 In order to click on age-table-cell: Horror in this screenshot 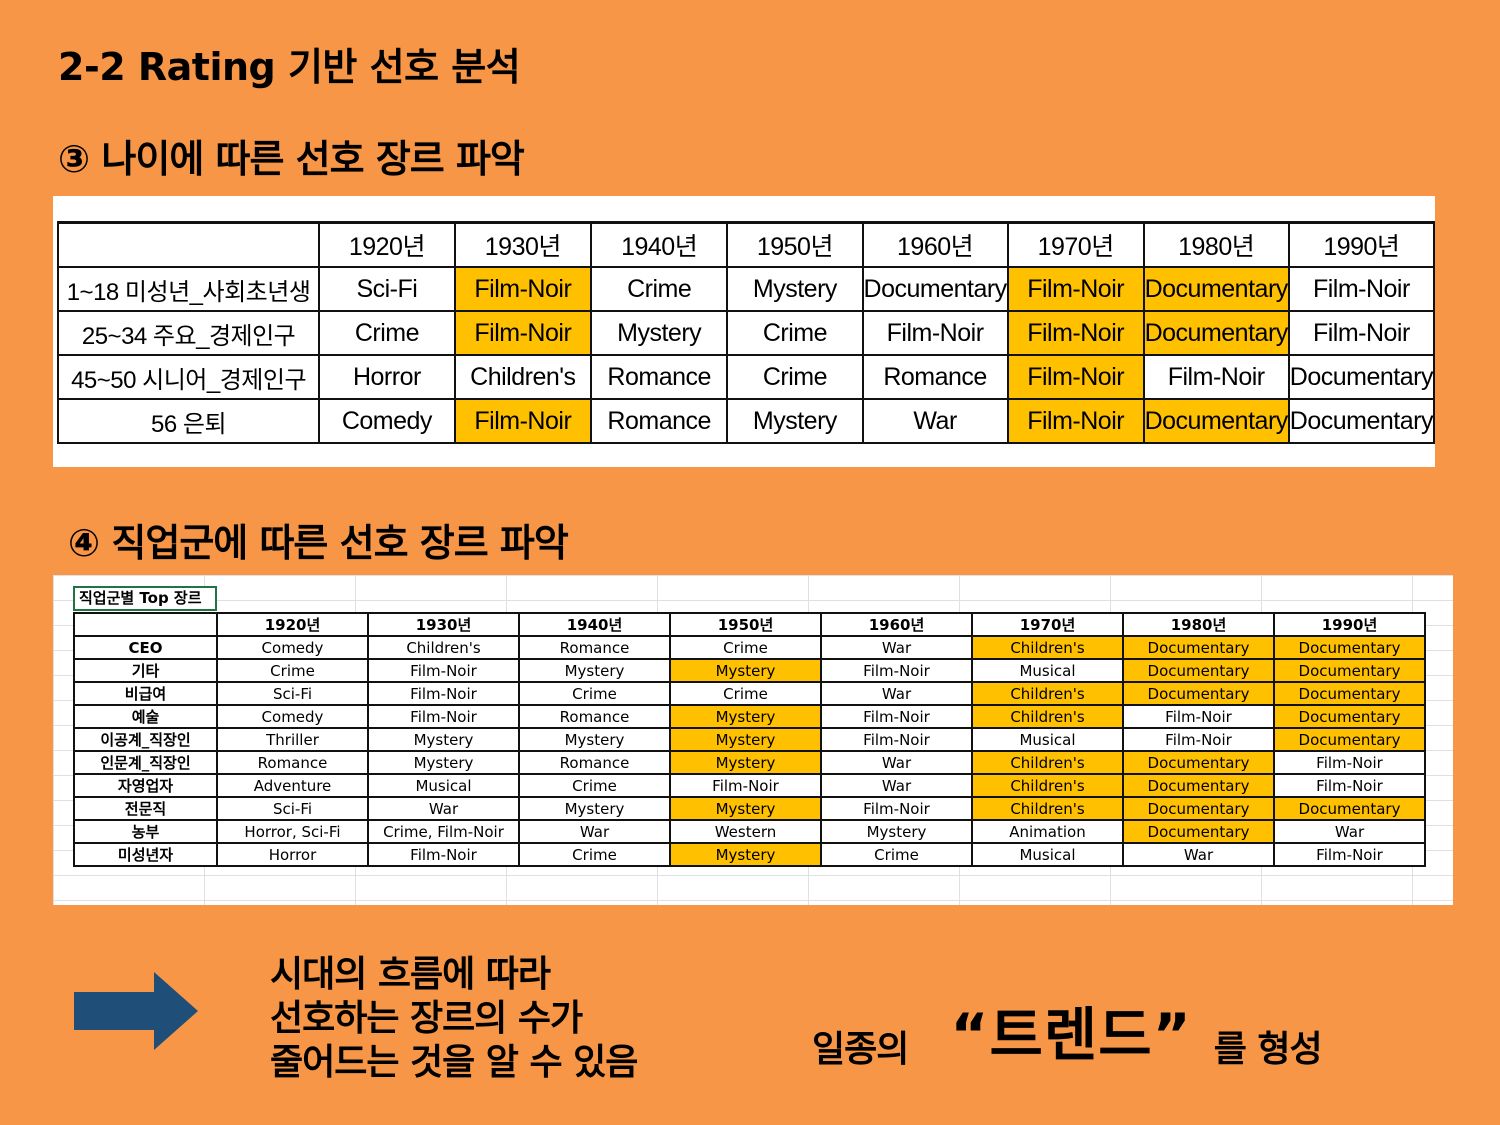, I will do `click(387, 377)`.